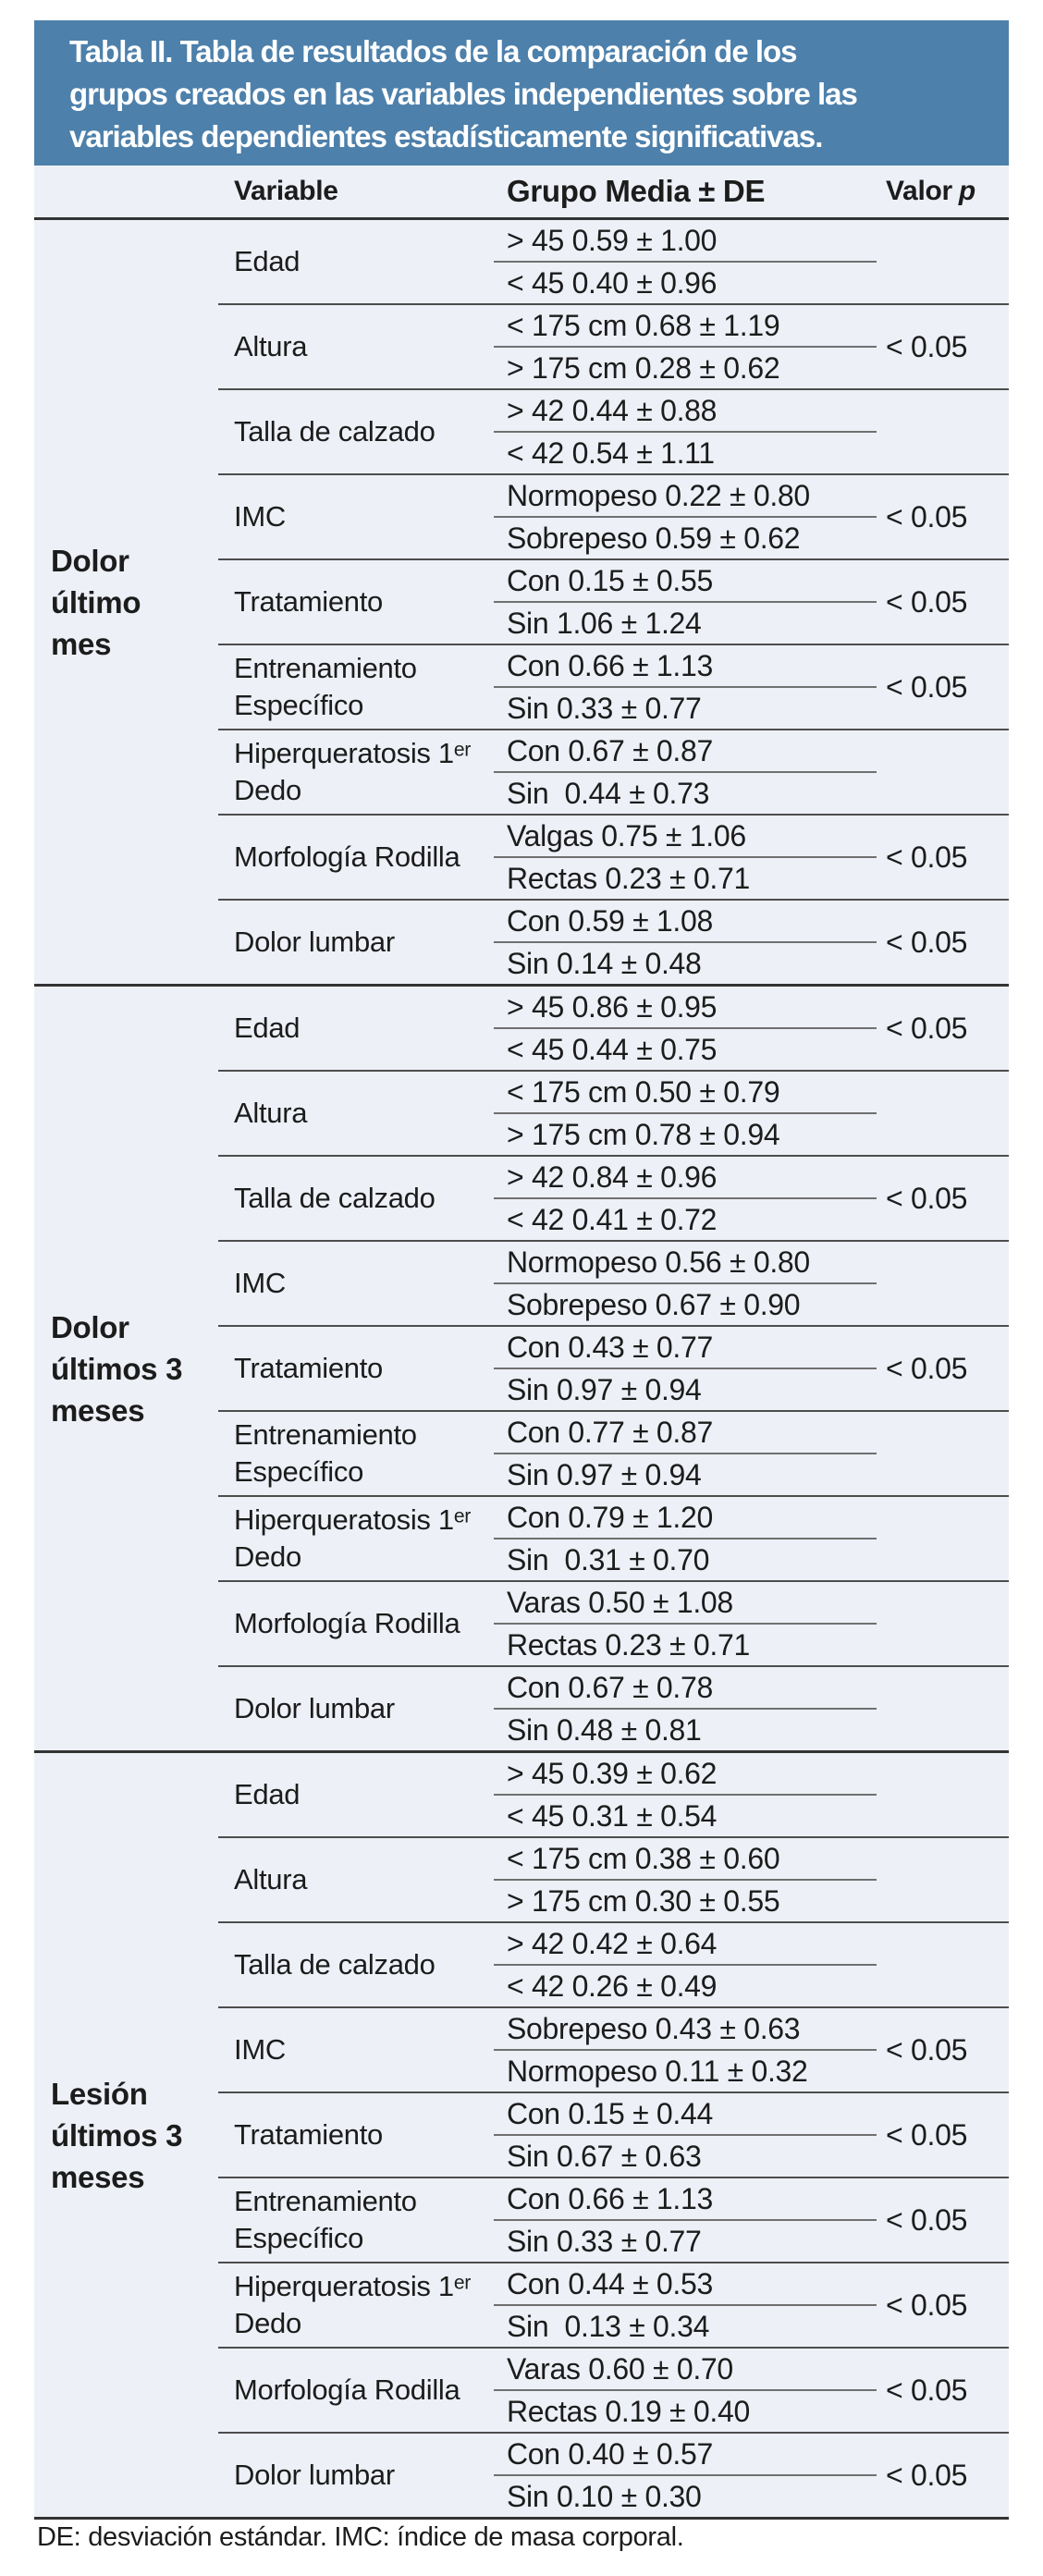 This screenshot has height=2576, width=1043. Describe the element at coordinates (286, 191) in the screenshot. I see `header-variable: Variable` at that location.